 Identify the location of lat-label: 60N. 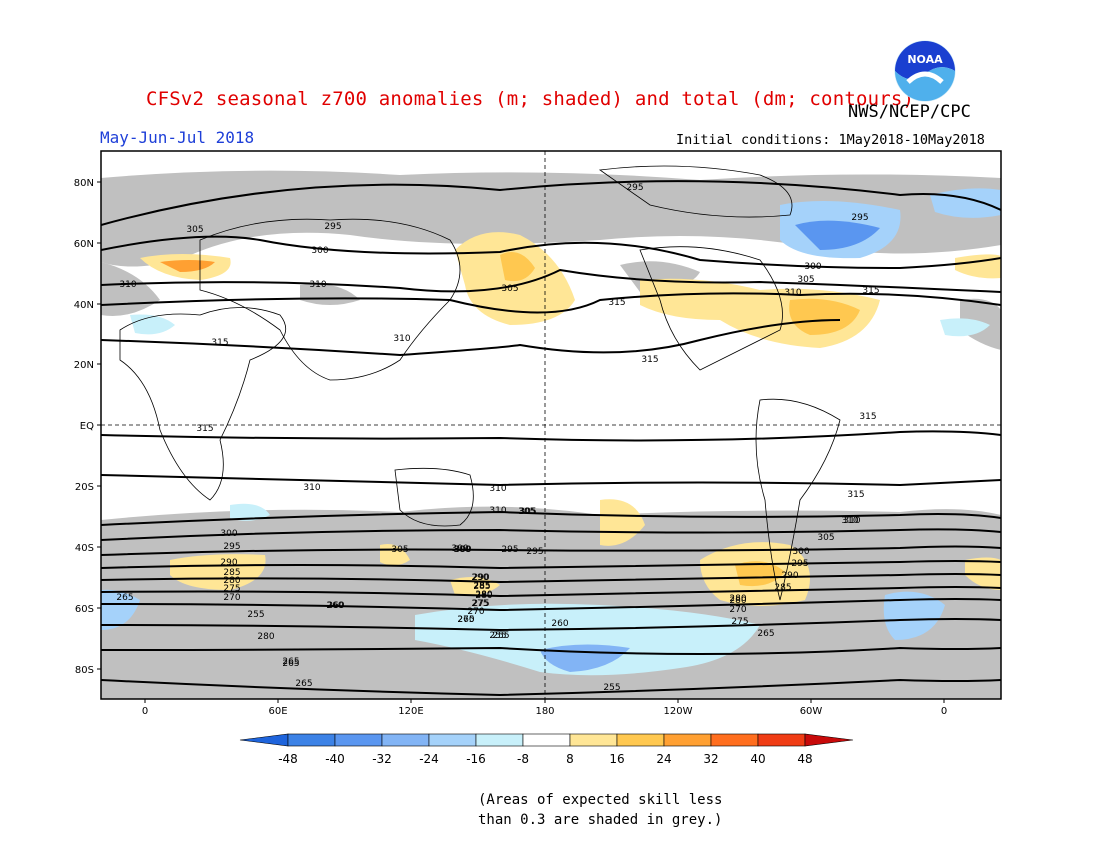
(84, 244).